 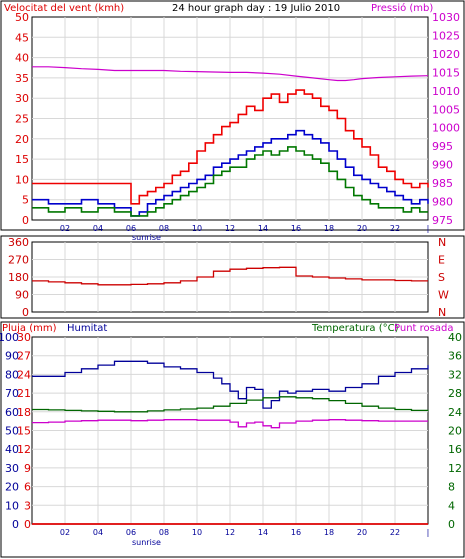 What do you see at coordinates (12, 487) in the screenshot?
I see `humidity-axis-tick: 20` at bounding box center [12, 487].